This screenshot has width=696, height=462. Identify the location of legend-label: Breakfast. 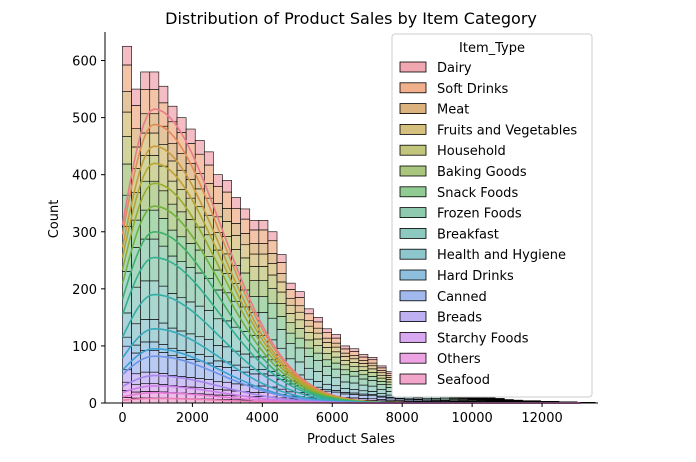
(468, 234).